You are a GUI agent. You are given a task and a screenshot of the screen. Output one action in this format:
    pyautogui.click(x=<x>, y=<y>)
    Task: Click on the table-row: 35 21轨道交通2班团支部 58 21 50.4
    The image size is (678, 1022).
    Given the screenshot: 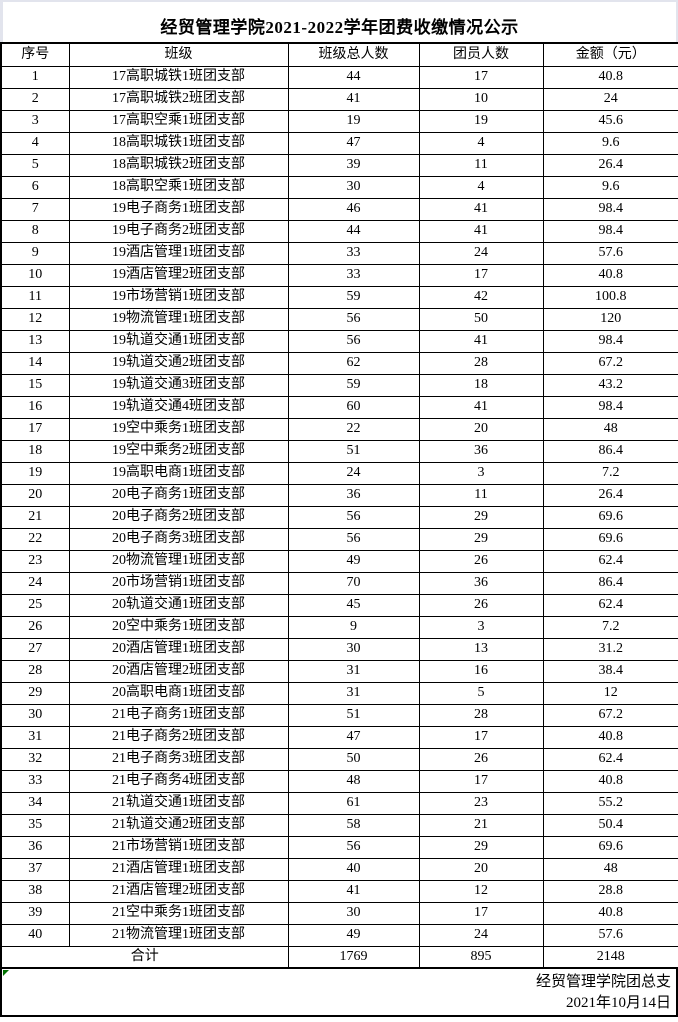 What is the action you would take?
    pyautogui.click(x=339, y=825)
    